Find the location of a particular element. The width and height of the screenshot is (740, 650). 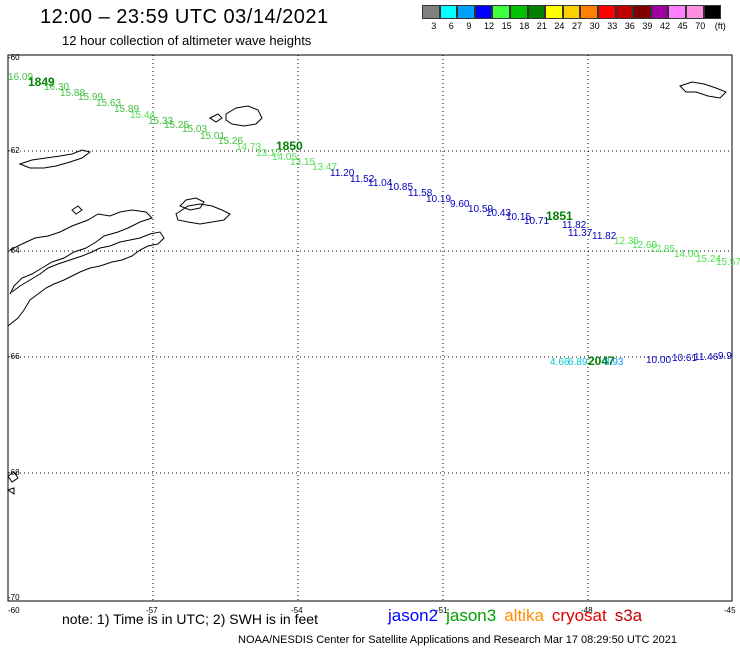

legend-labels: 3 6 9 12 15 18 21 24 27 30 33 36 39 42 45 70 (ft) is located at coordinates (574, 28).